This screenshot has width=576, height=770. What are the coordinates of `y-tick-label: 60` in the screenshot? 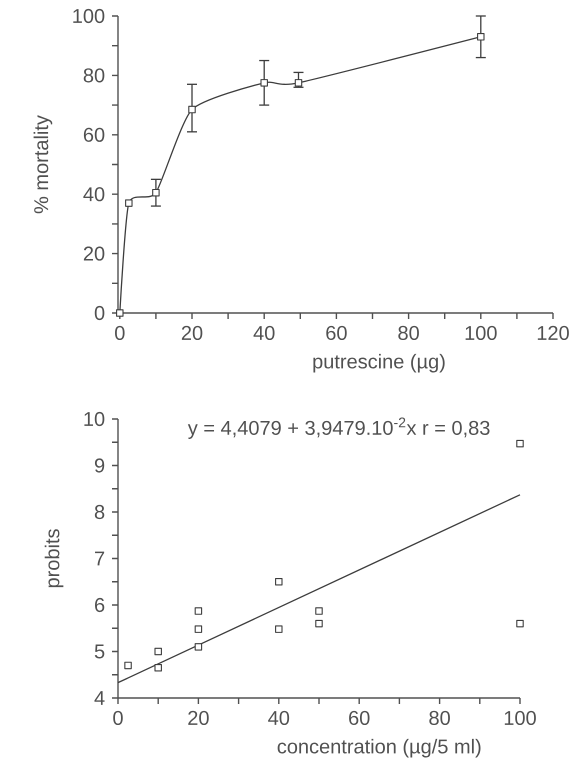 It's located at (94, 135).